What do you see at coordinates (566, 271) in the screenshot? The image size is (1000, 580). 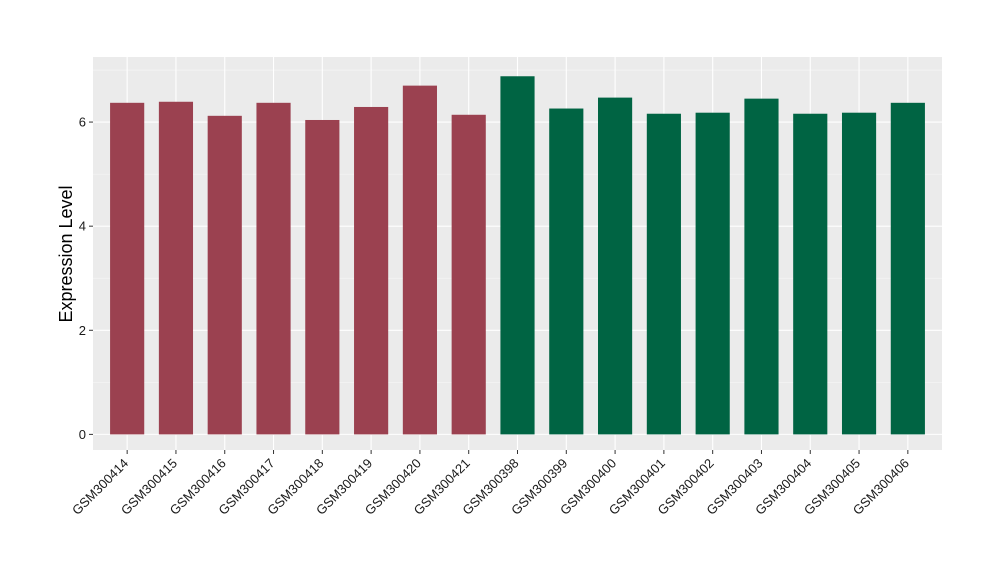 I see `bar-gsm300399` at bounding box center [566, 271].